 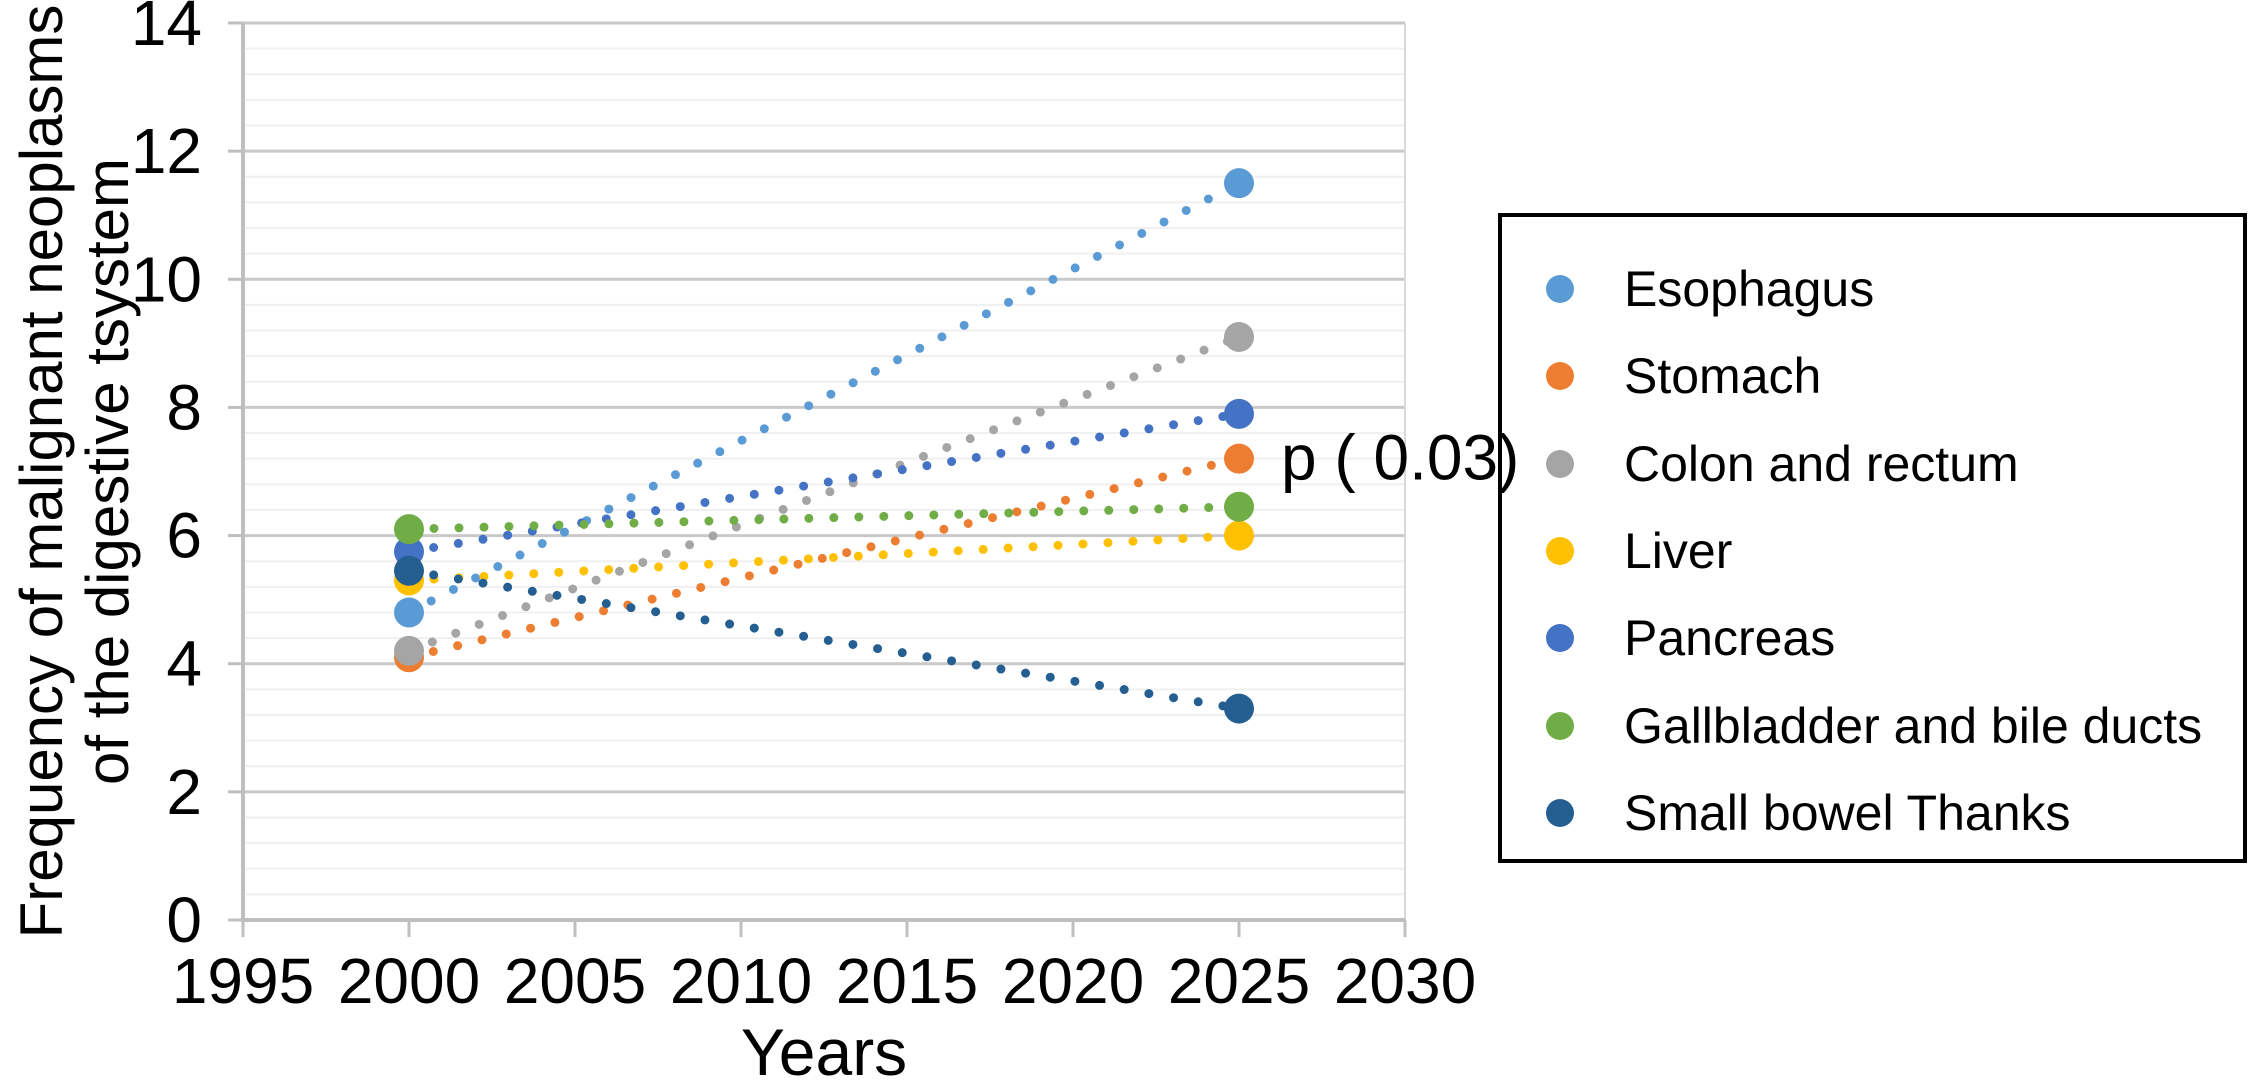 I want to click on legend-item: Small bowel Thanks, so click(x=1889, y=813).